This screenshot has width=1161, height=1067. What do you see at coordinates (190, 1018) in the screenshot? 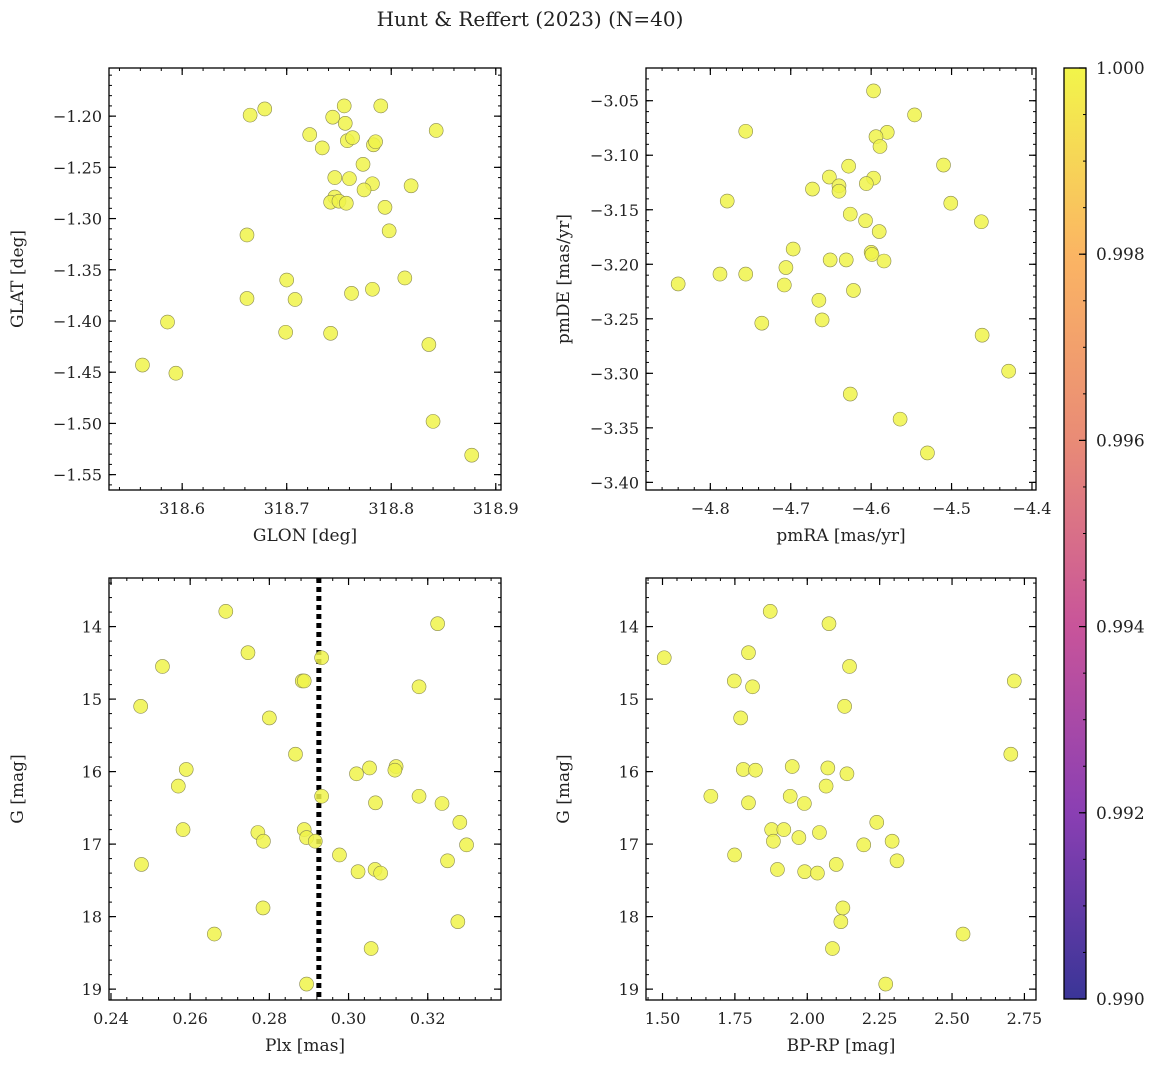
I see `x-tick-label: 0.26` at bounding box center [190, 1018].